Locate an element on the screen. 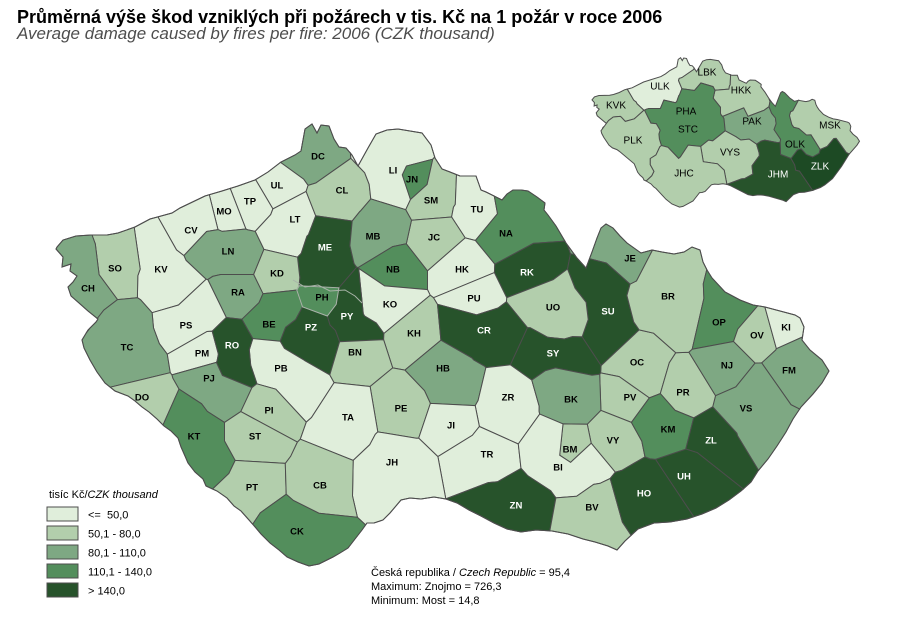  svg-text: KH is located at coordinates (414, 334).